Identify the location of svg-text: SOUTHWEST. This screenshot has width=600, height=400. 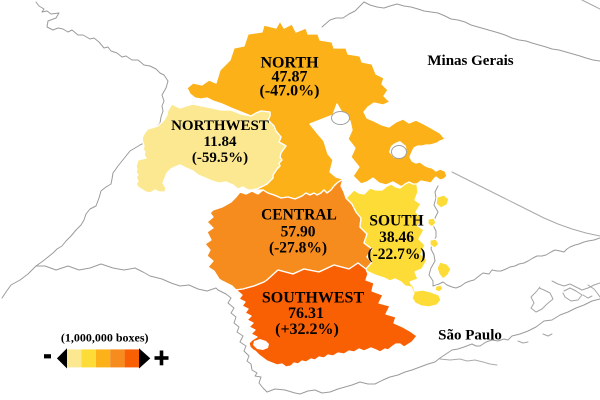
(313, 298).